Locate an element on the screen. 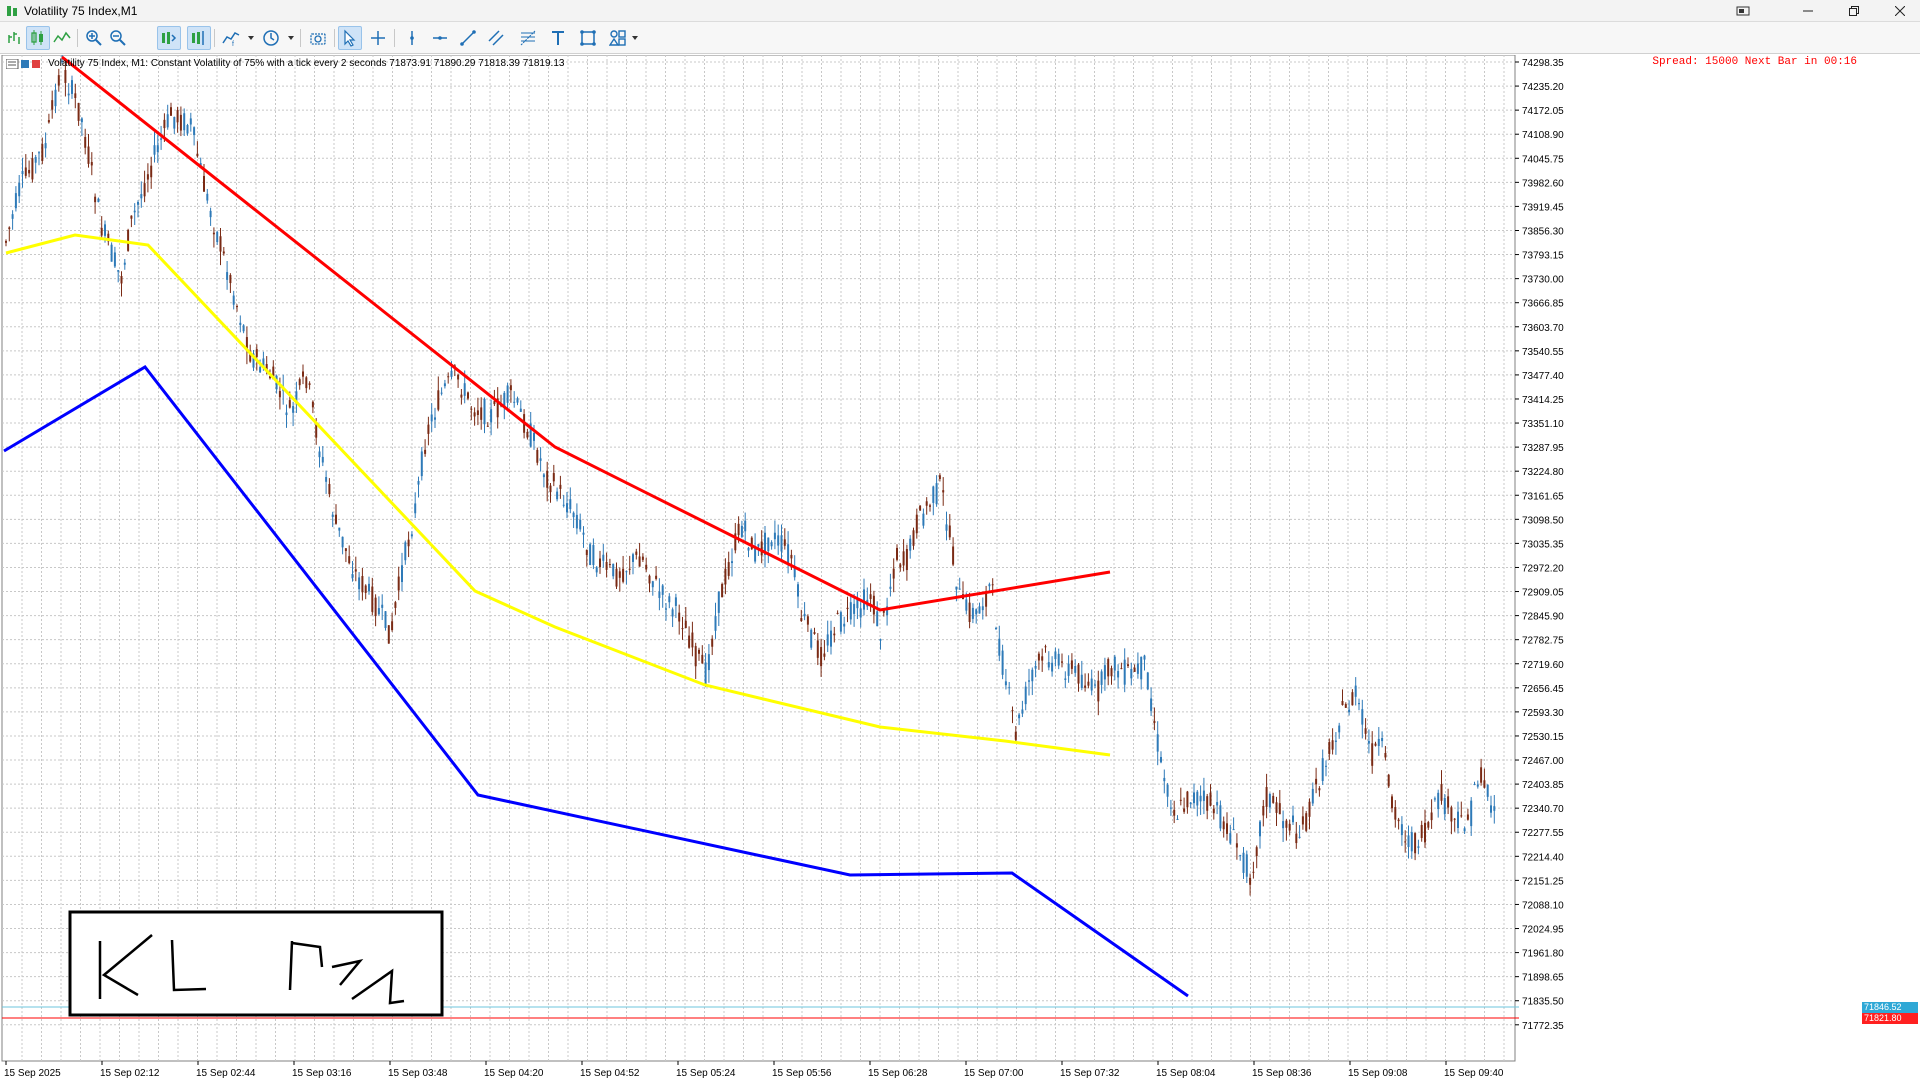 The width and height of the screenshot is (1920, 1080). window-layout-icon is located at coordinates (1743, 11).